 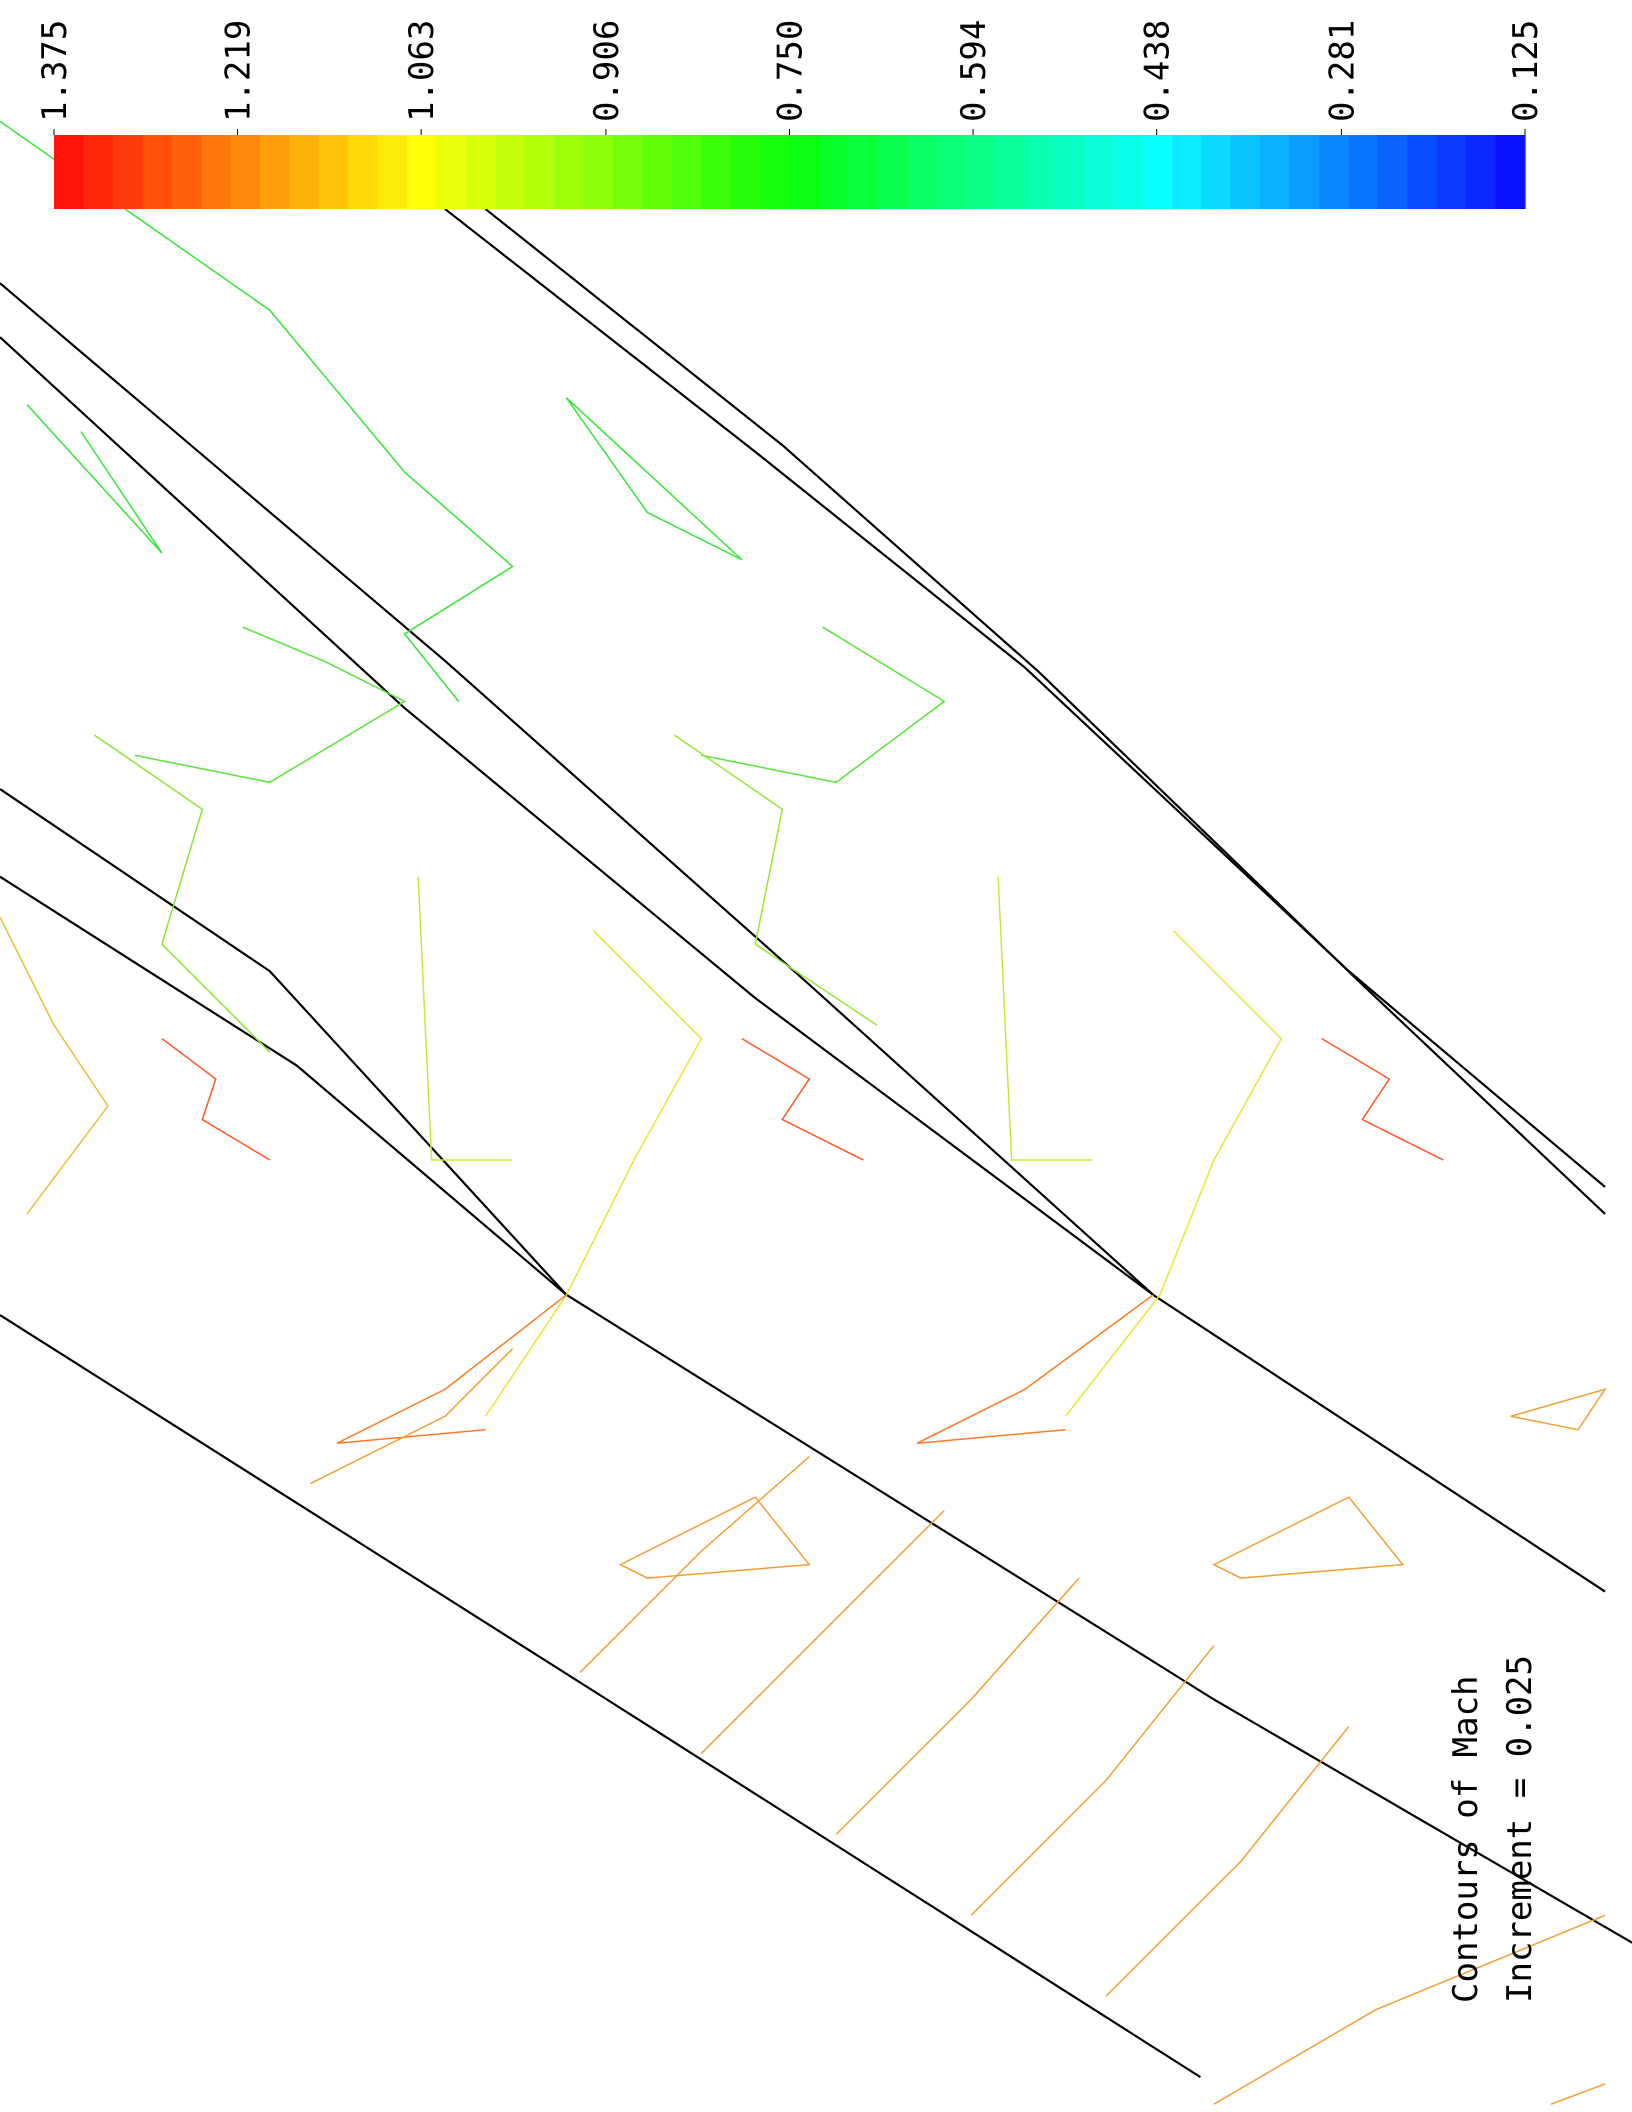 What do you see at coordinates (974, 71) in the screenshot?
I see `colorbar-tick-label: 0.594` at bounding box center [974, 71].